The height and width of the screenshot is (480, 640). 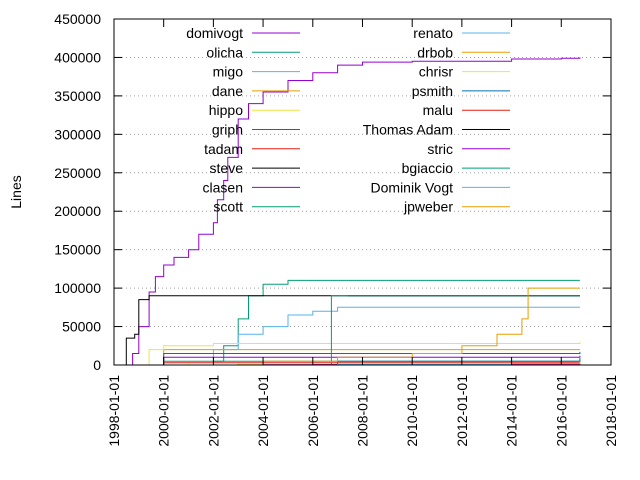 What do you see at coordinates (432, 91) in the screenshot?
I see `legend-label: psmith` at bounding box center [432, 91].